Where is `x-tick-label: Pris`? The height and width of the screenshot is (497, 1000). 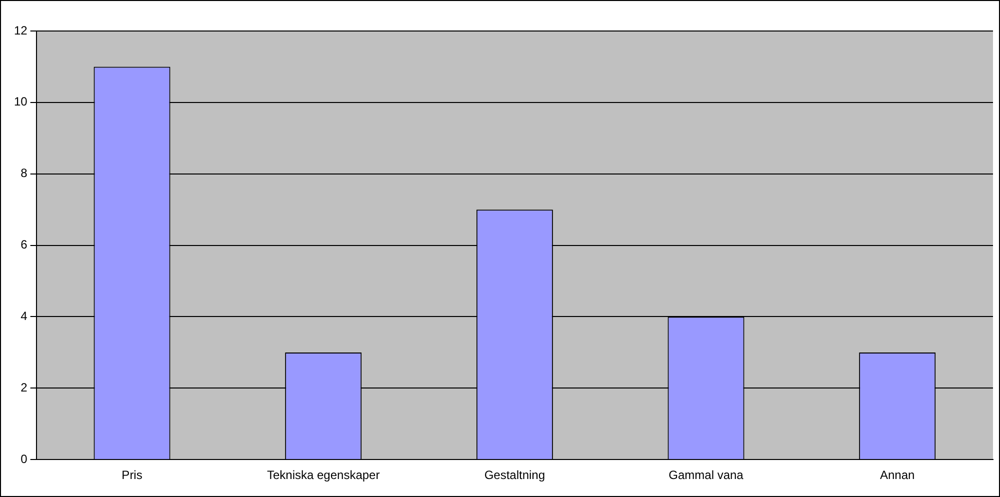
x-tick-label: Pris is located at coordinates (132, 475).